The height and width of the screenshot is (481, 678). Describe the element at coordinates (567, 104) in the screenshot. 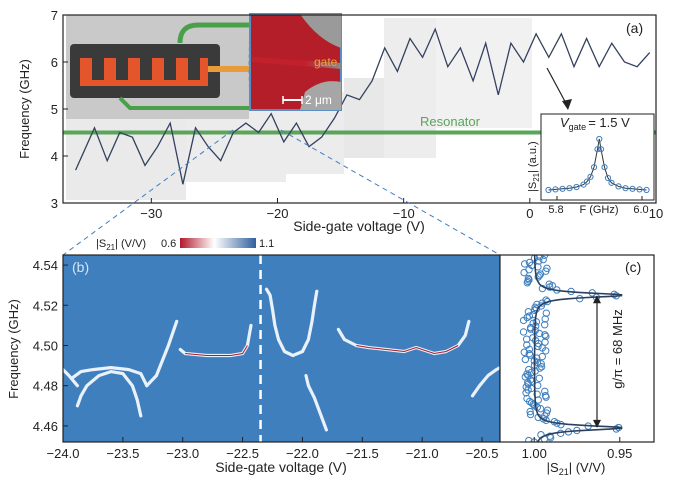

I see `inset-pointer-arrowhead` at that location.